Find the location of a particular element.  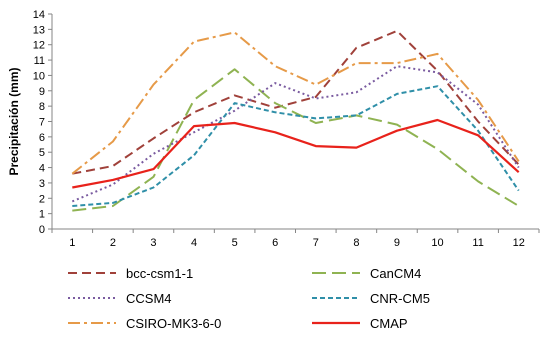

x-tick-label: 5 is located at coordinates (235, 243).